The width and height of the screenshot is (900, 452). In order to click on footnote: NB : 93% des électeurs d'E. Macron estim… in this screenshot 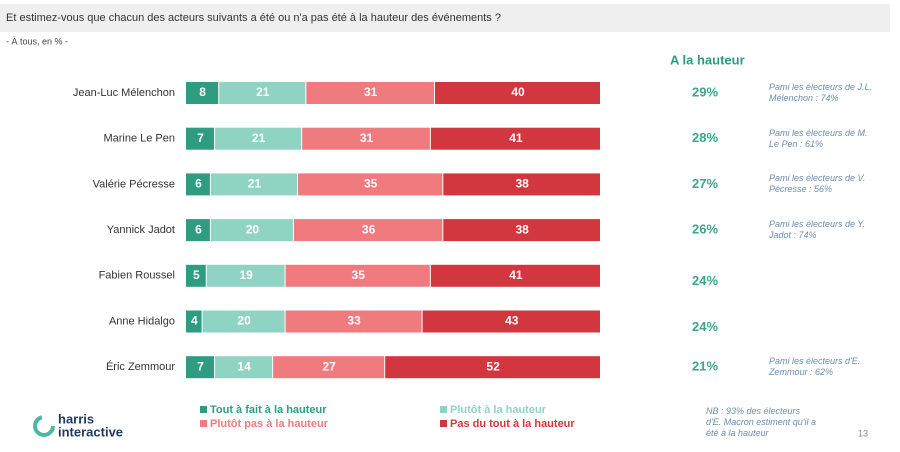, I will do `click(761, 422)`.